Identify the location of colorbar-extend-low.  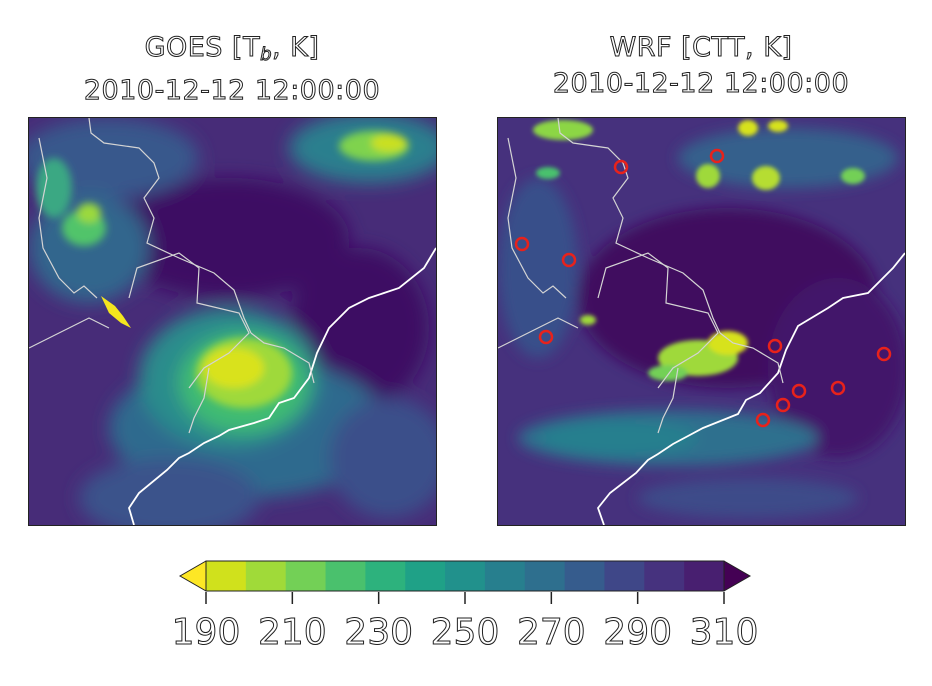
(193, 576).